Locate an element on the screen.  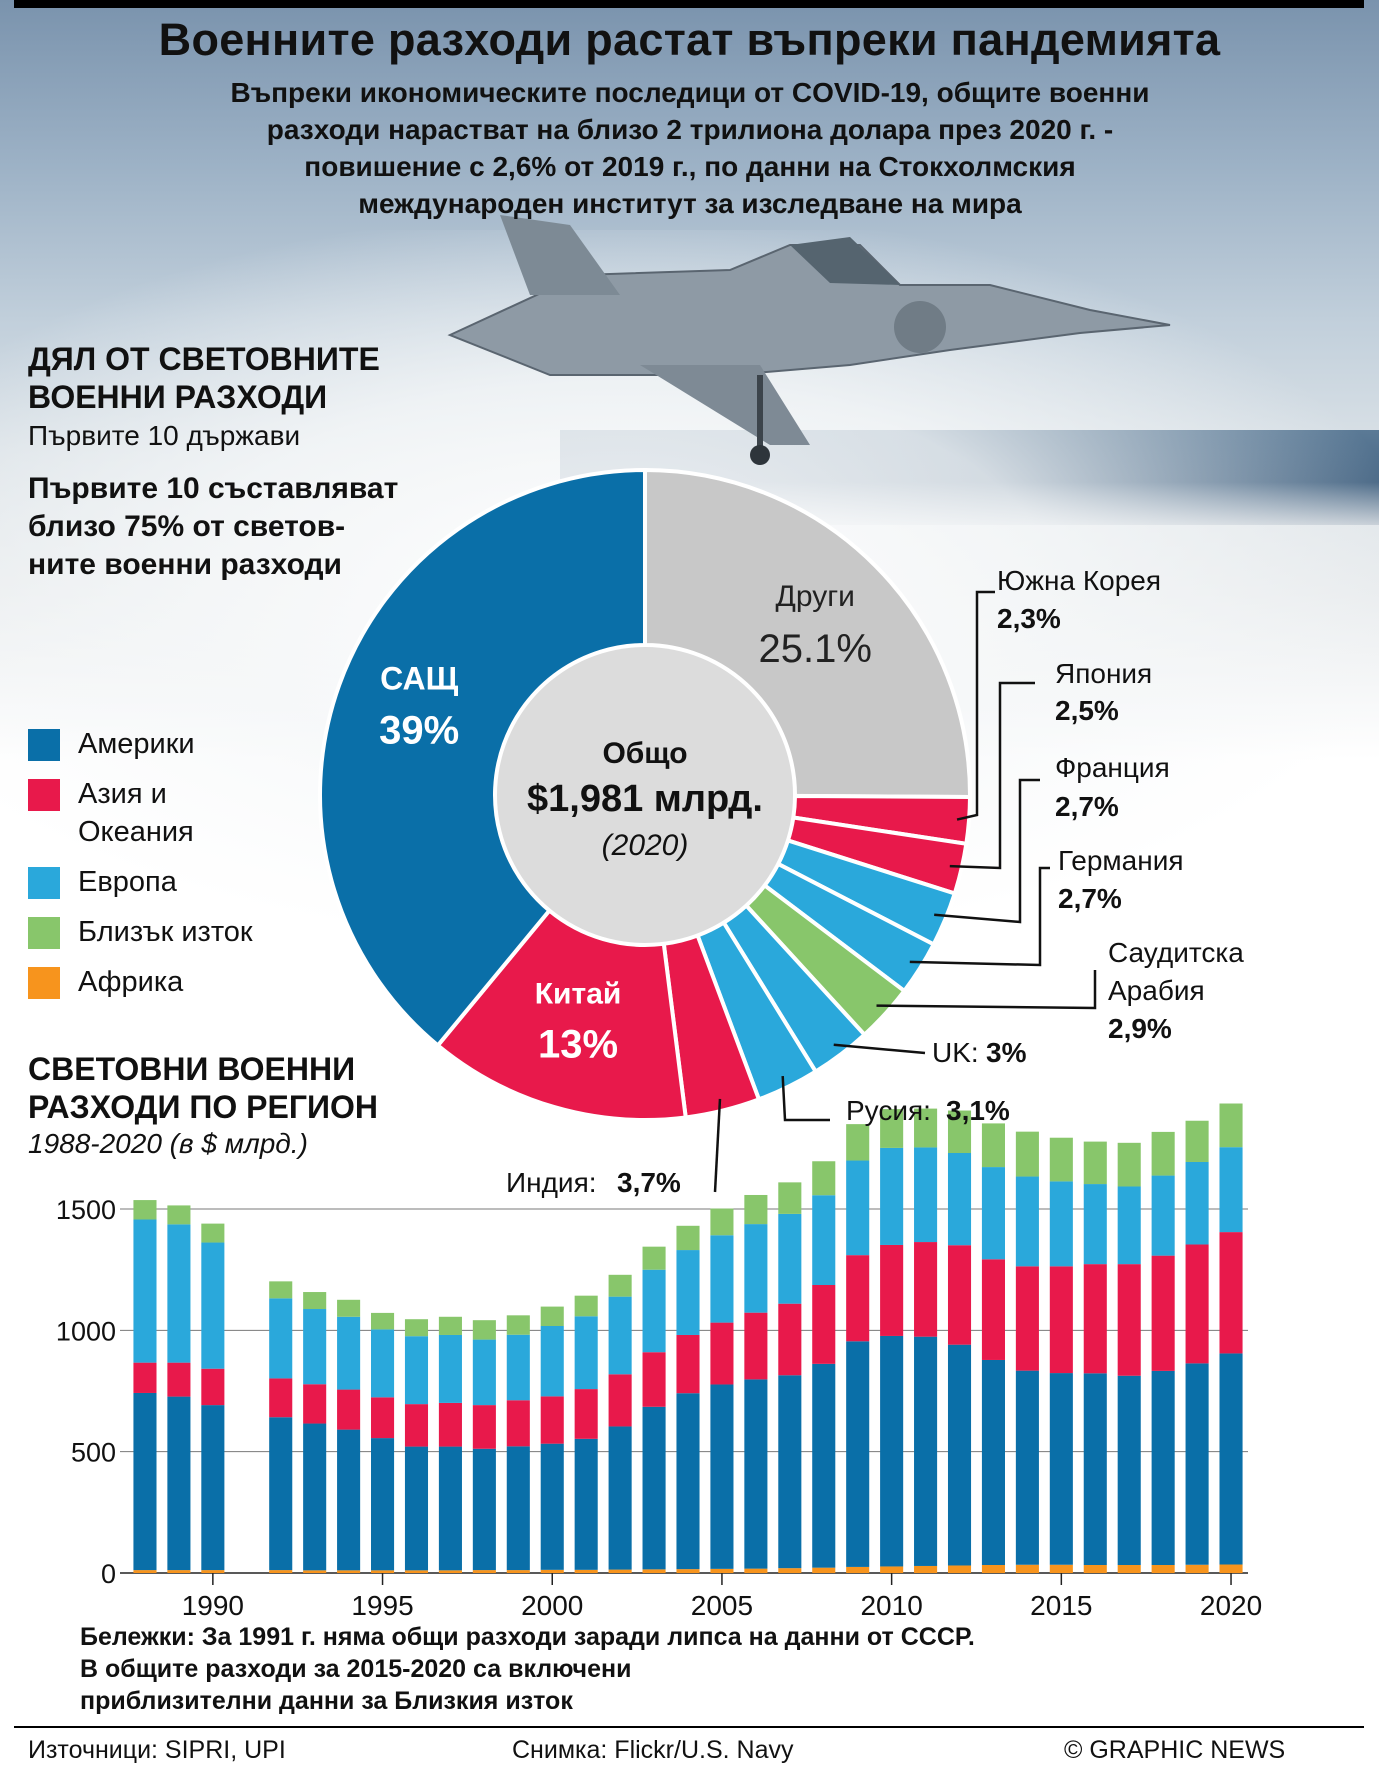
slice-value-label: 39% is located at coordinates (419, 731).